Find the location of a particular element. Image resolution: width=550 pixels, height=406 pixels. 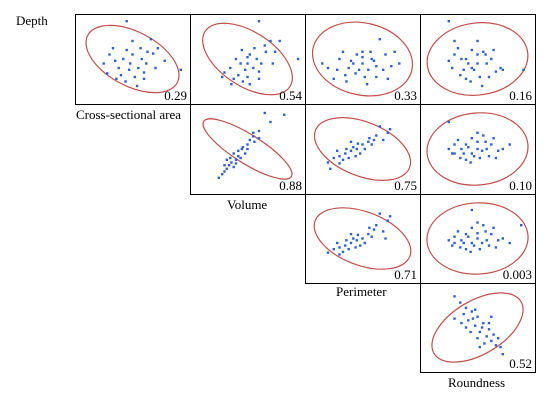

panel-depth-vs-cross-sectional-area-confidence-ellipse is located at coordinates (132, 59).